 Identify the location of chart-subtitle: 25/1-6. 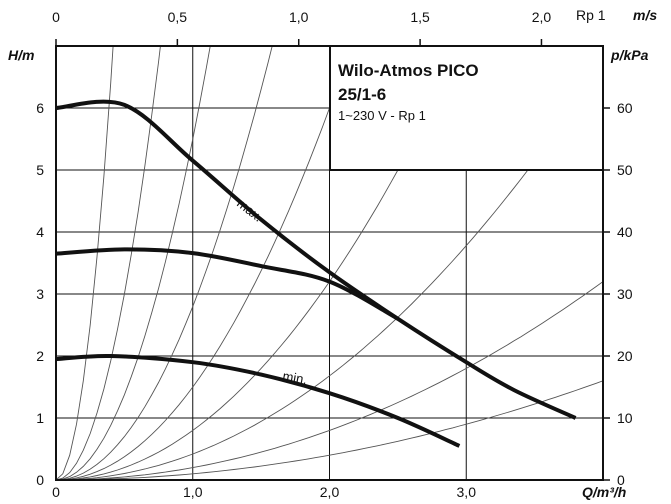
(362, 94).